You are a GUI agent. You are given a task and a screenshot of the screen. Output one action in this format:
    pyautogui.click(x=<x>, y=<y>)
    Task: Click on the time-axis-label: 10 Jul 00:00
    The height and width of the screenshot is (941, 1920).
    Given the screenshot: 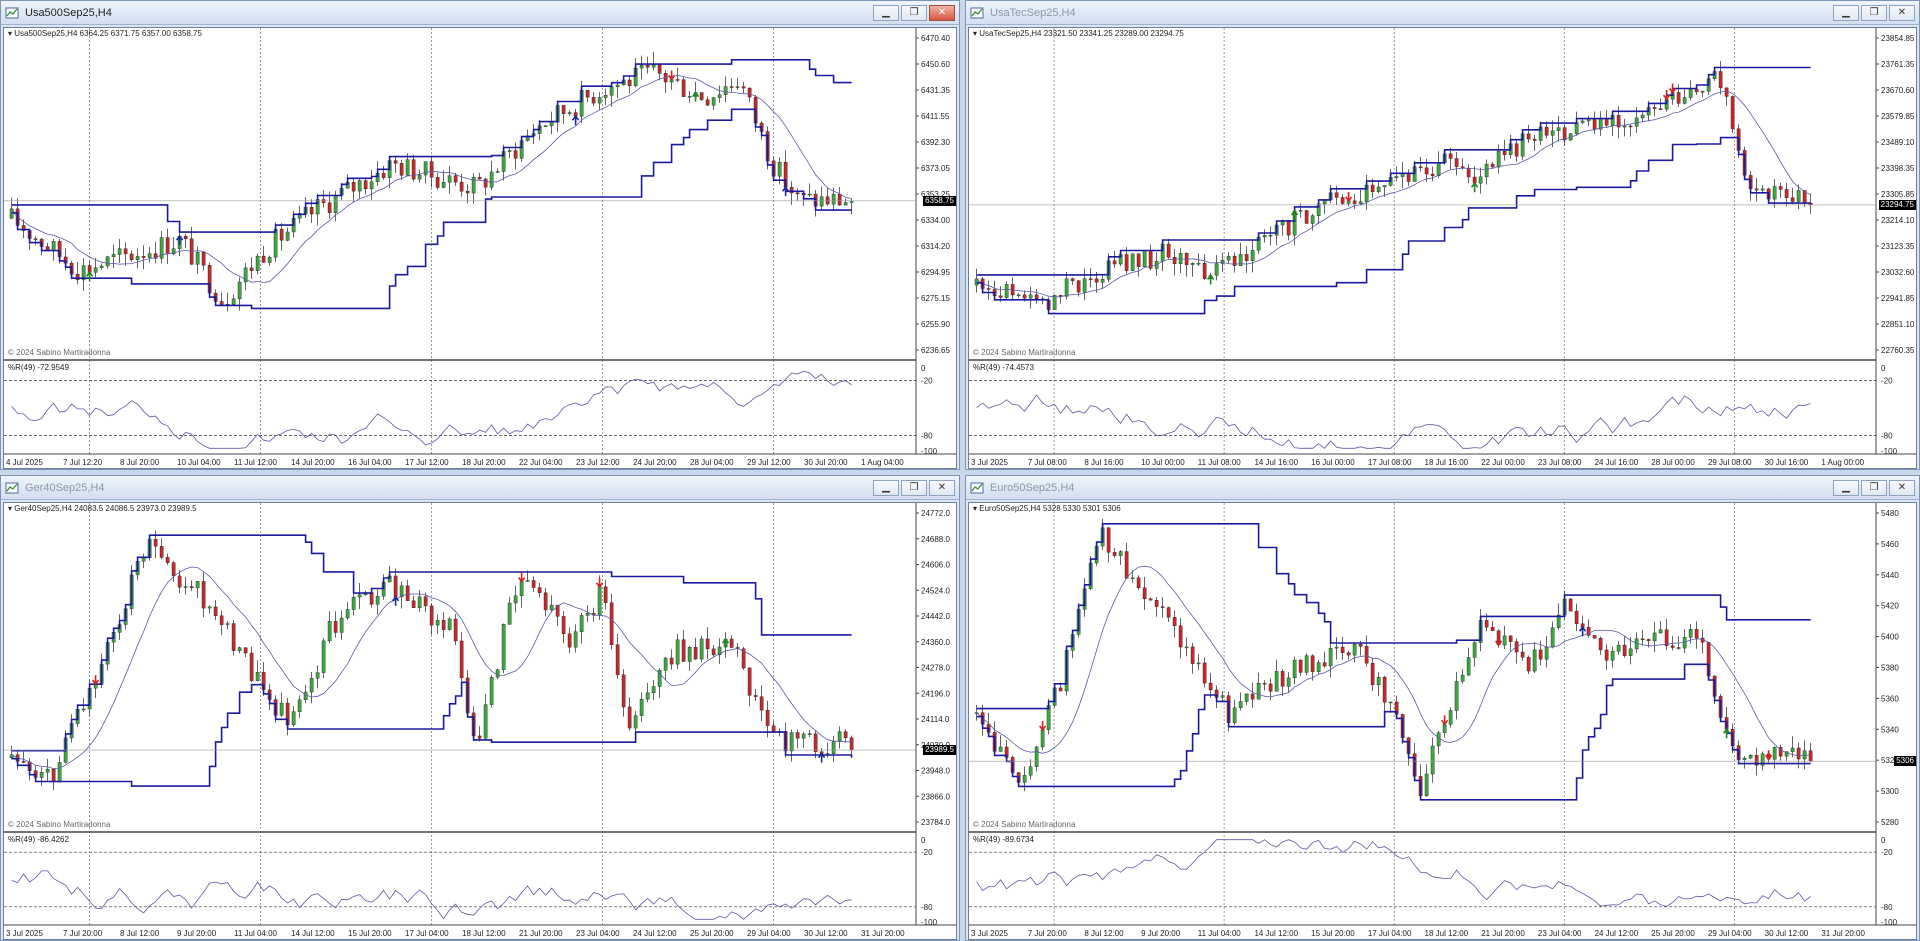 What is the action you would take?
    pyautogui.click(x=1163, y=462)
    